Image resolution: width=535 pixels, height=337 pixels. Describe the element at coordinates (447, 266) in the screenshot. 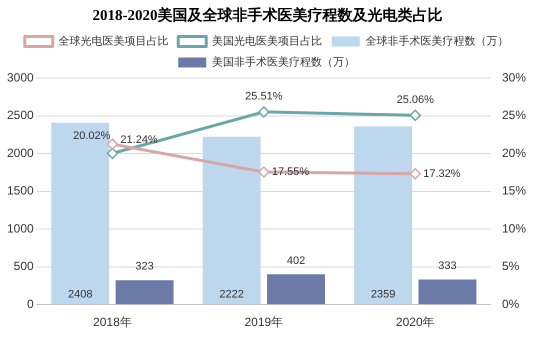

I see `data-label: 333` at that location.